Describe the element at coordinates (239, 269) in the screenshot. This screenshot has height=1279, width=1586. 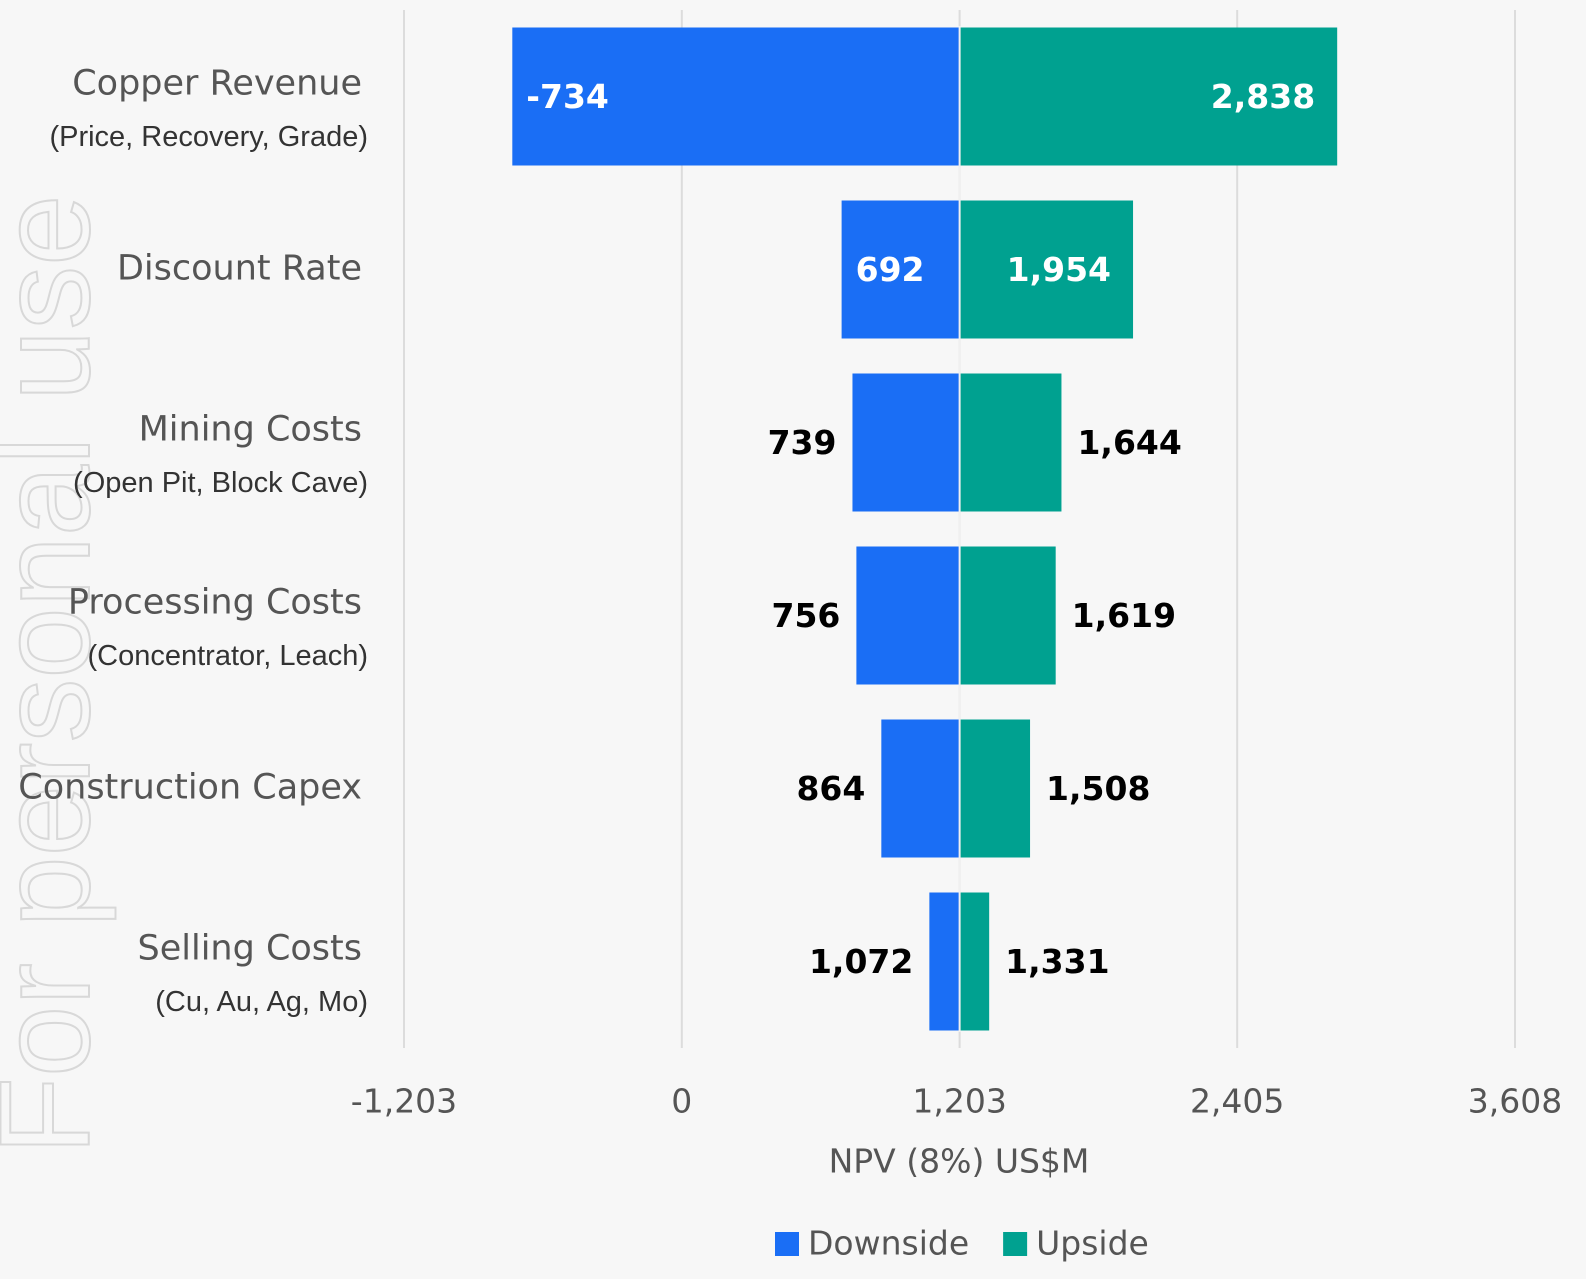
I see `category-label: Discount Rate` at that location.